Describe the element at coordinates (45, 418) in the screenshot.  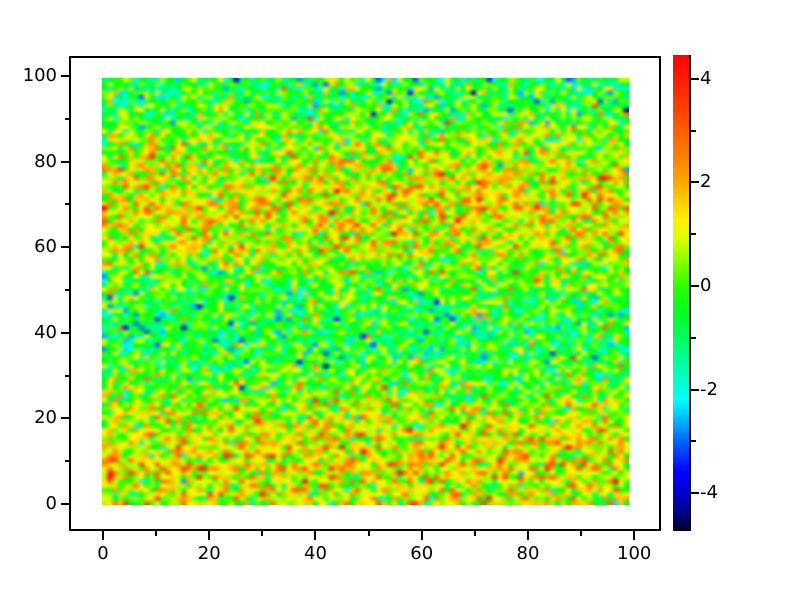
I see `y-axis-tick-label: 20` at that location.